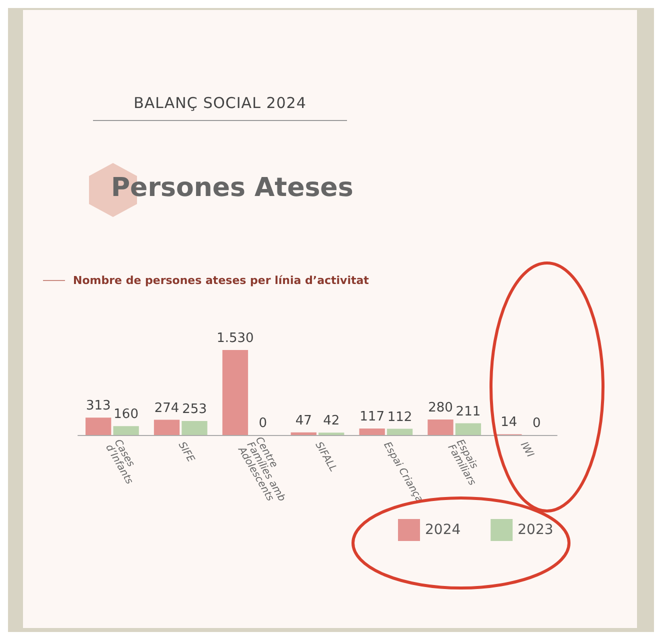  What do you see at coordinates (303, 420) in the screenshot?
I see `data-label: 47` at bounding box center [303, 420].